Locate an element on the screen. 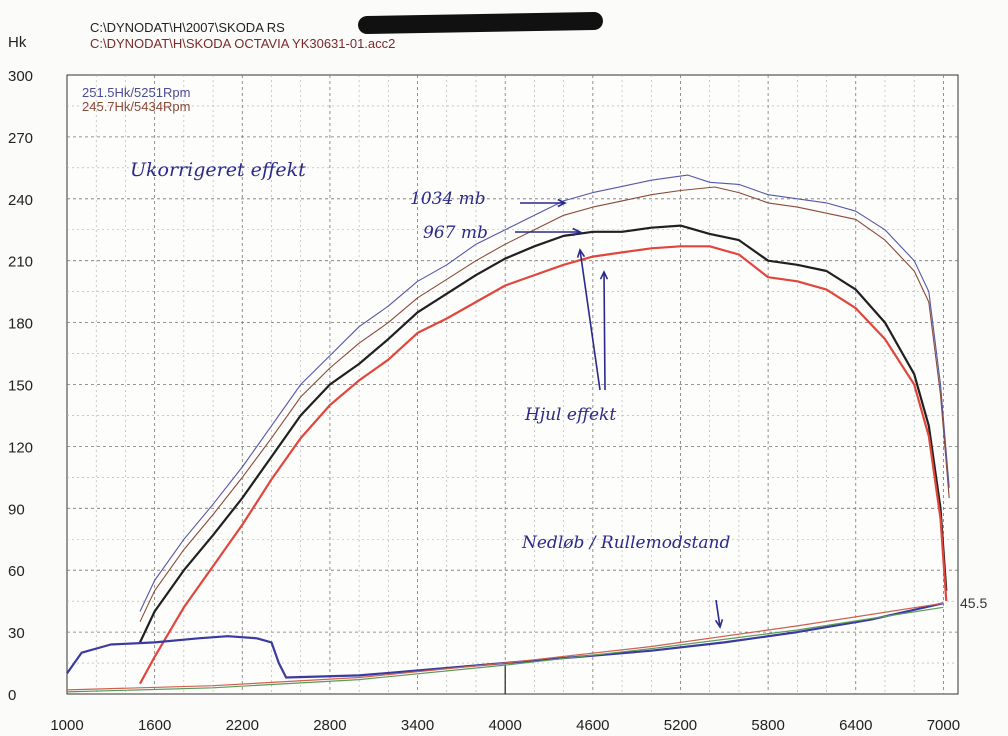  y-tick-label: 30 is located at coordinates (16, 633).